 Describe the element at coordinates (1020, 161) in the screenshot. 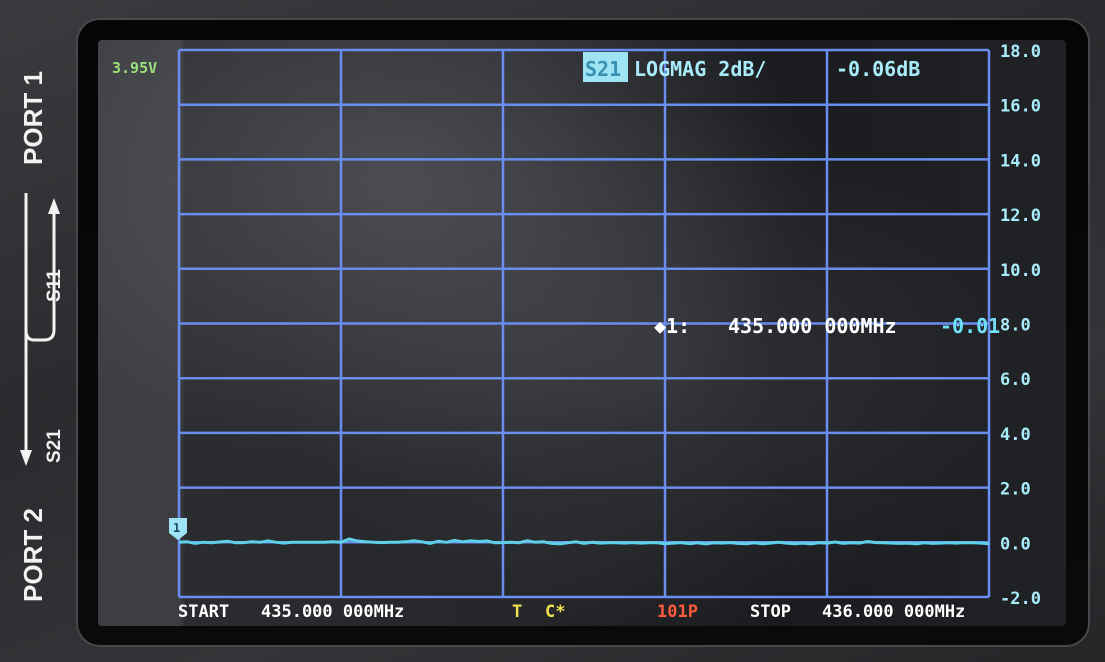

I see `y-tick-label: 14.0` at that location.